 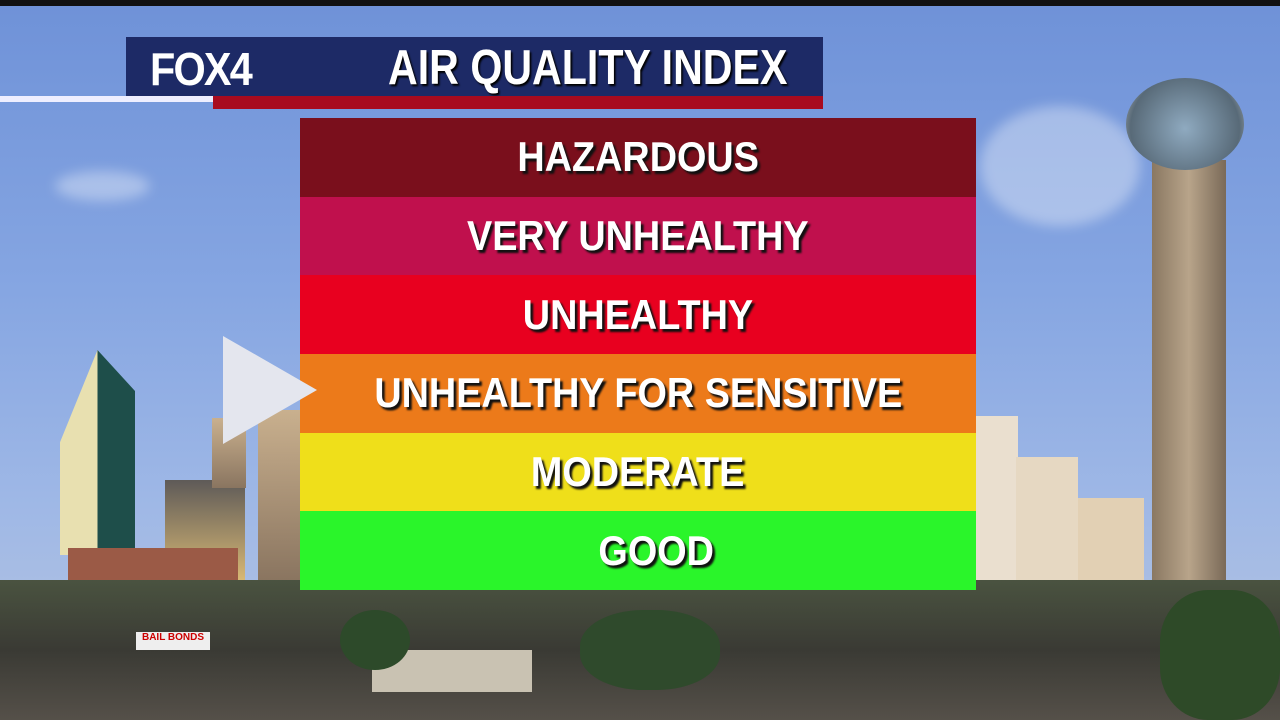 I want to click on top-border, so click(x=640, y=3).